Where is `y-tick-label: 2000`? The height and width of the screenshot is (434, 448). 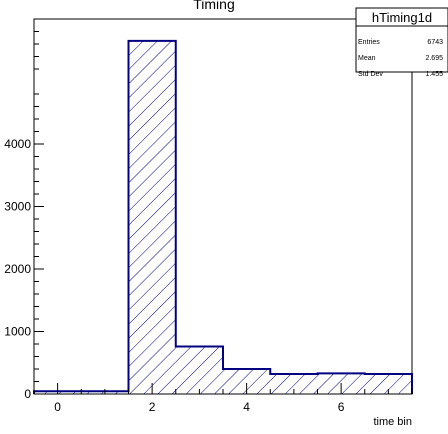 y-tick-label: 2000 is located at coordinates (17, 269).